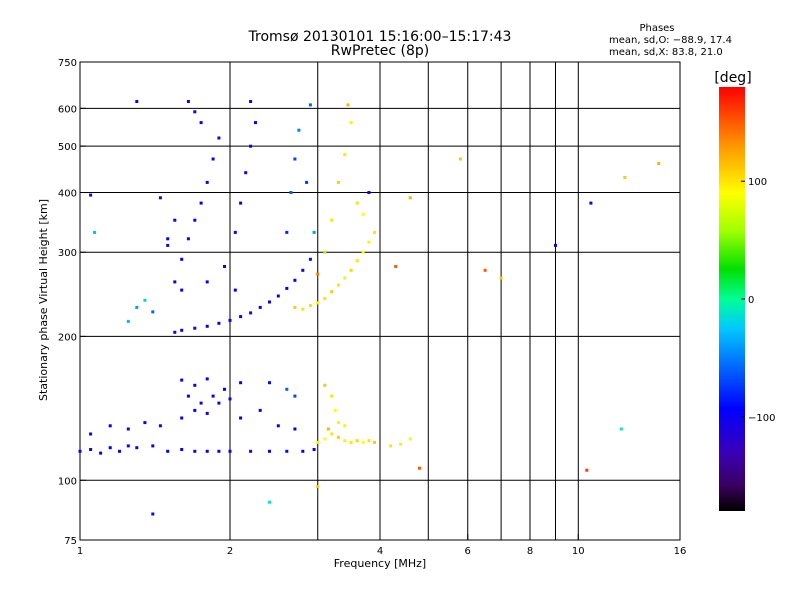 This screenshot has width=800, height=600. Describe the element at coordinates (43, 300) in the screenshot. I see `y-axis-label: Stationary phase Virtual Height [km]` at that location.